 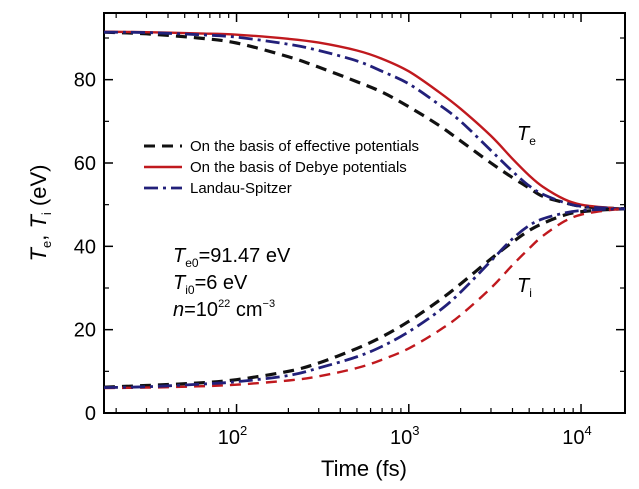 What do you see at coordinates (588, 430) in the screenshot?
I see `x-tick-exponent: 4` at bounding box center [588, 430].